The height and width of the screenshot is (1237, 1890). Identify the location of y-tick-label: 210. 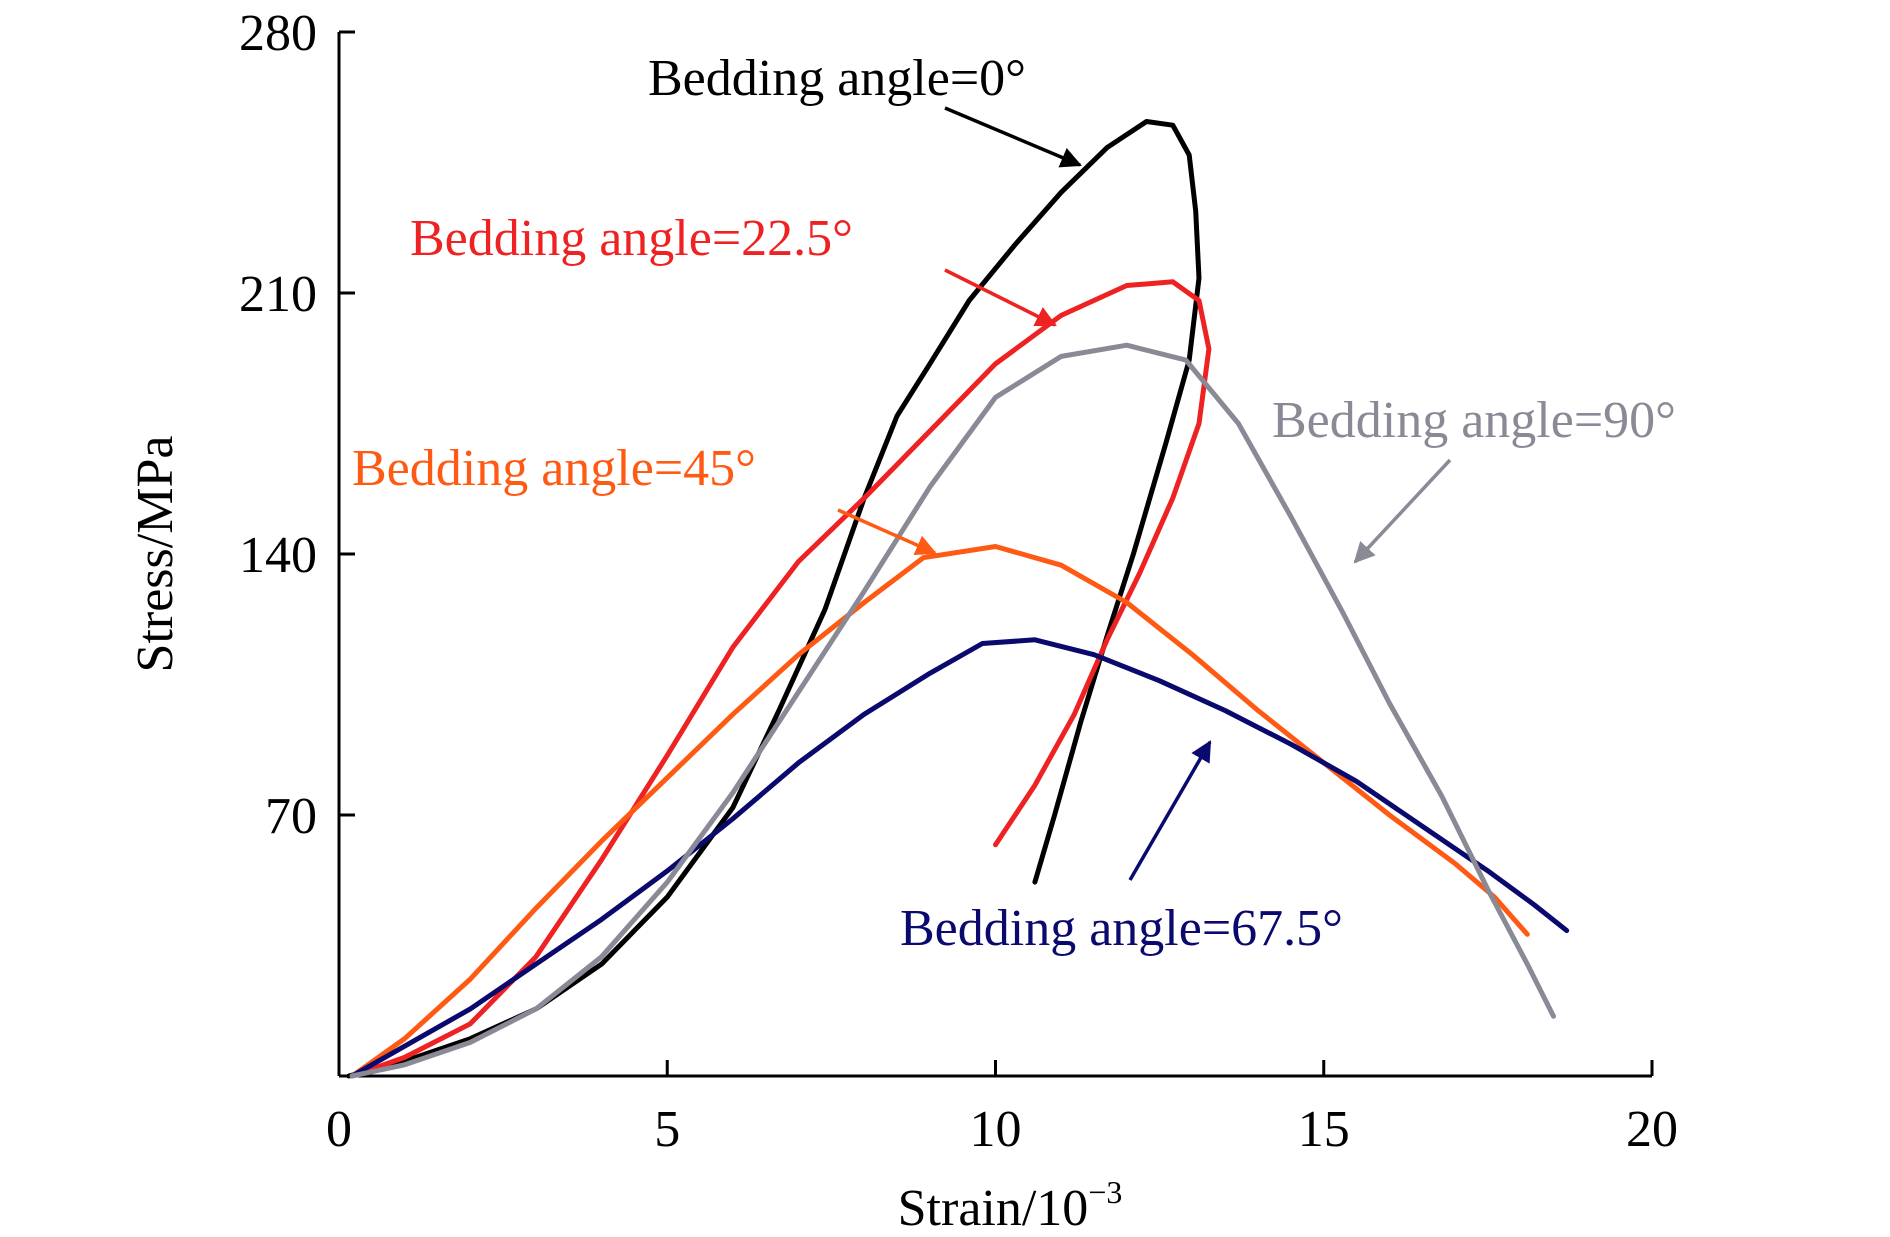
(278, 294).